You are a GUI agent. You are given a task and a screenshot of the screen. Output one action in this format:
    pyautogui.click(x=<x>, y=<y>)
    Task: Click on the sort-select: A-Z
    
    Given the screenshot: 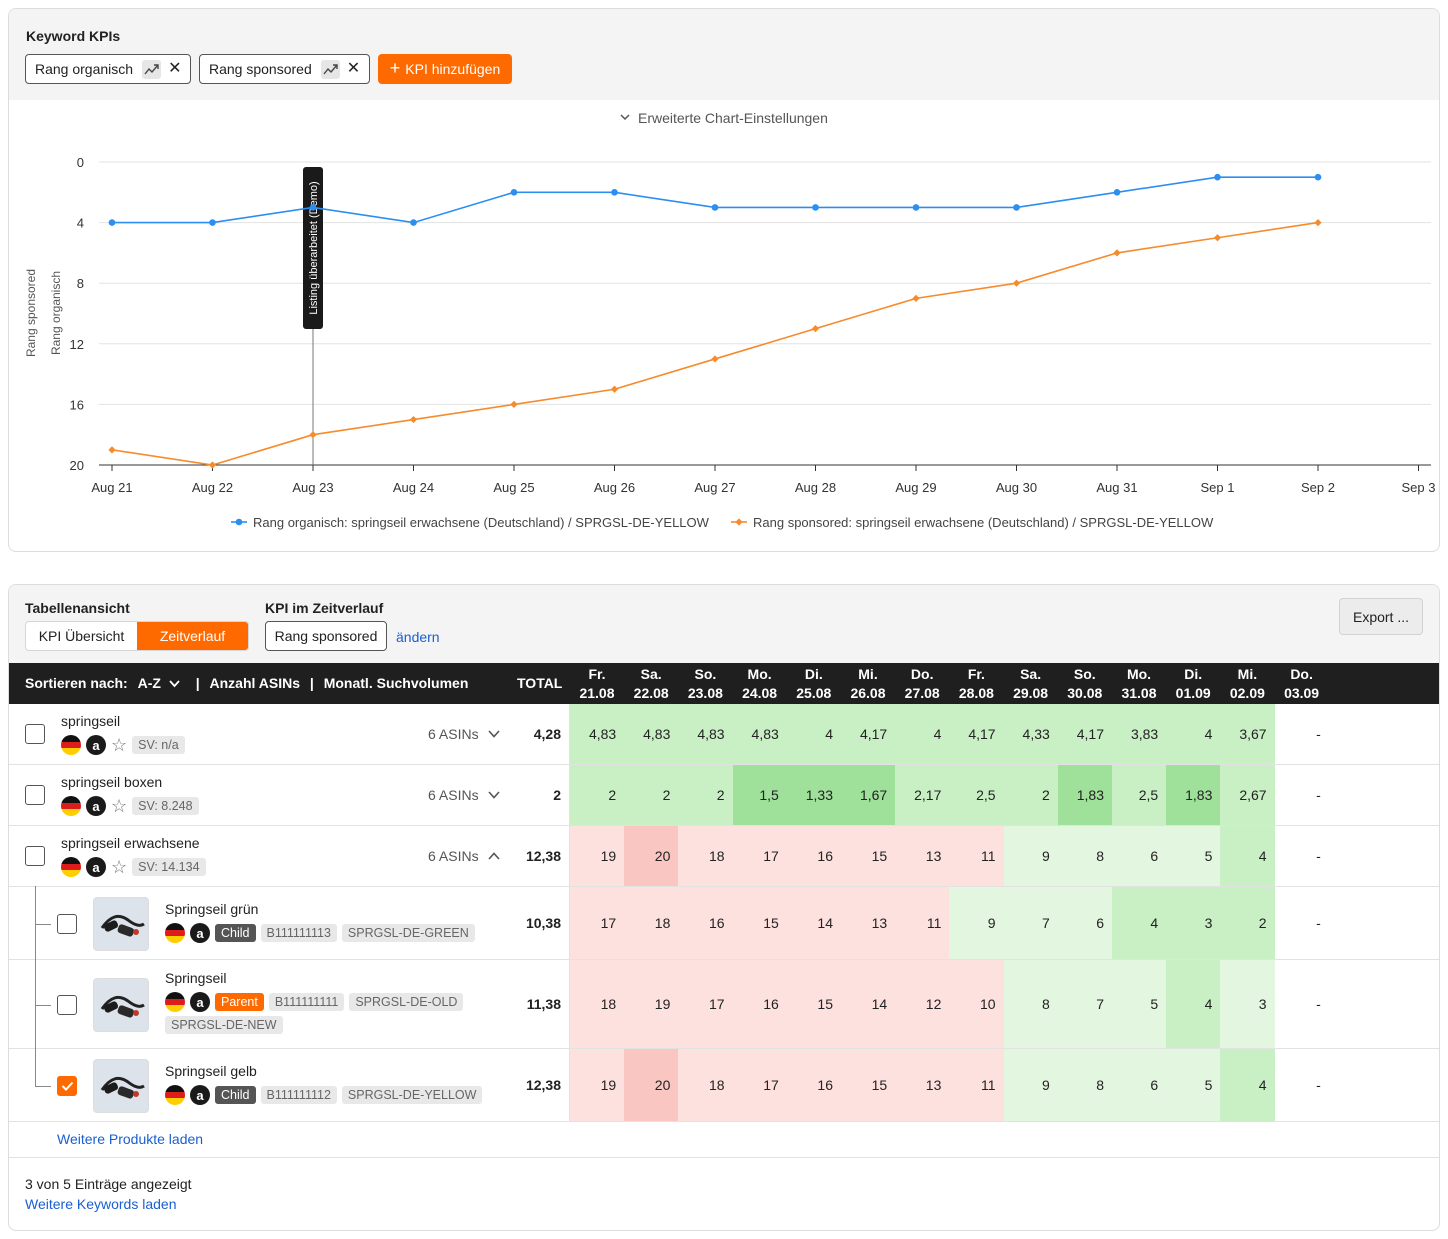 What is the action you would take?
    pyautogui.click(x=161, y=683)
    